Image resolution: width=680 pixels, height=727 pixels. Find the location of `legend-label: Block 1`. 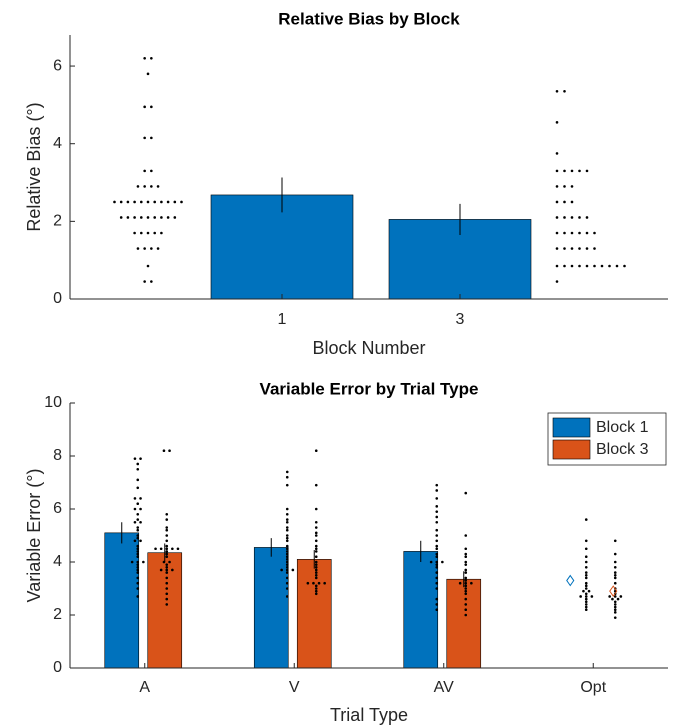

legend-label: Block 1 is located at coordinates (622, 427).